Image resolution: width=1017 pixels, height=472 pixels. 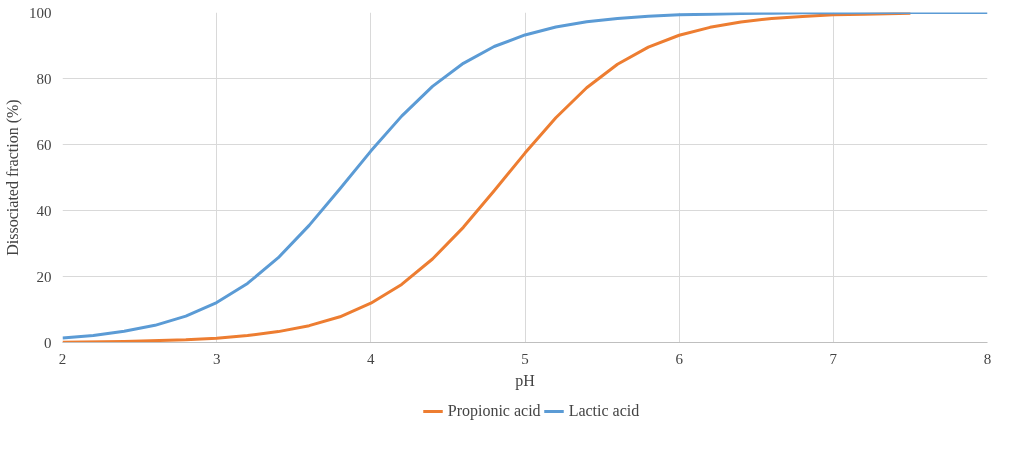 What do you see at coordinates (525, 358) in the screenshot?
I see `x-tick-label: 5` at bounding box center [525, 358].